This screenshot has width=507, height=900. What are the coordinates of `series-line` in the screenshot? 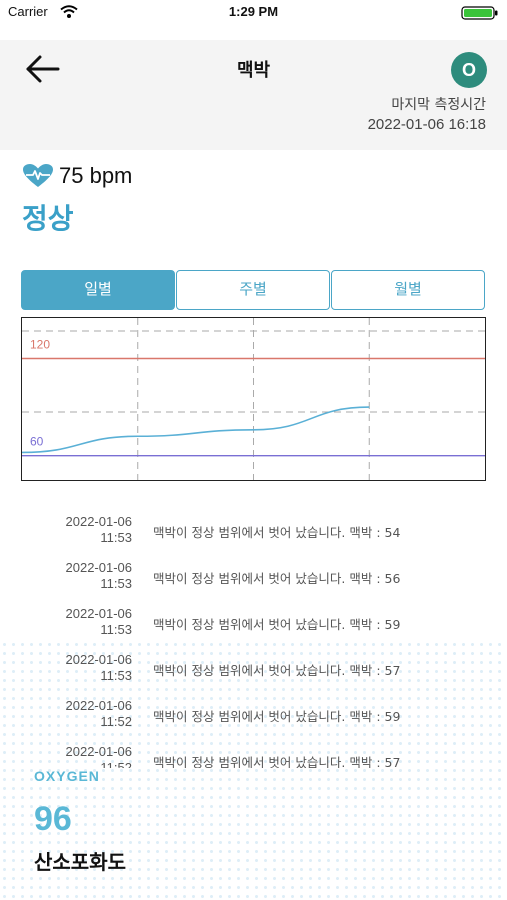 It's located at (196, 430).